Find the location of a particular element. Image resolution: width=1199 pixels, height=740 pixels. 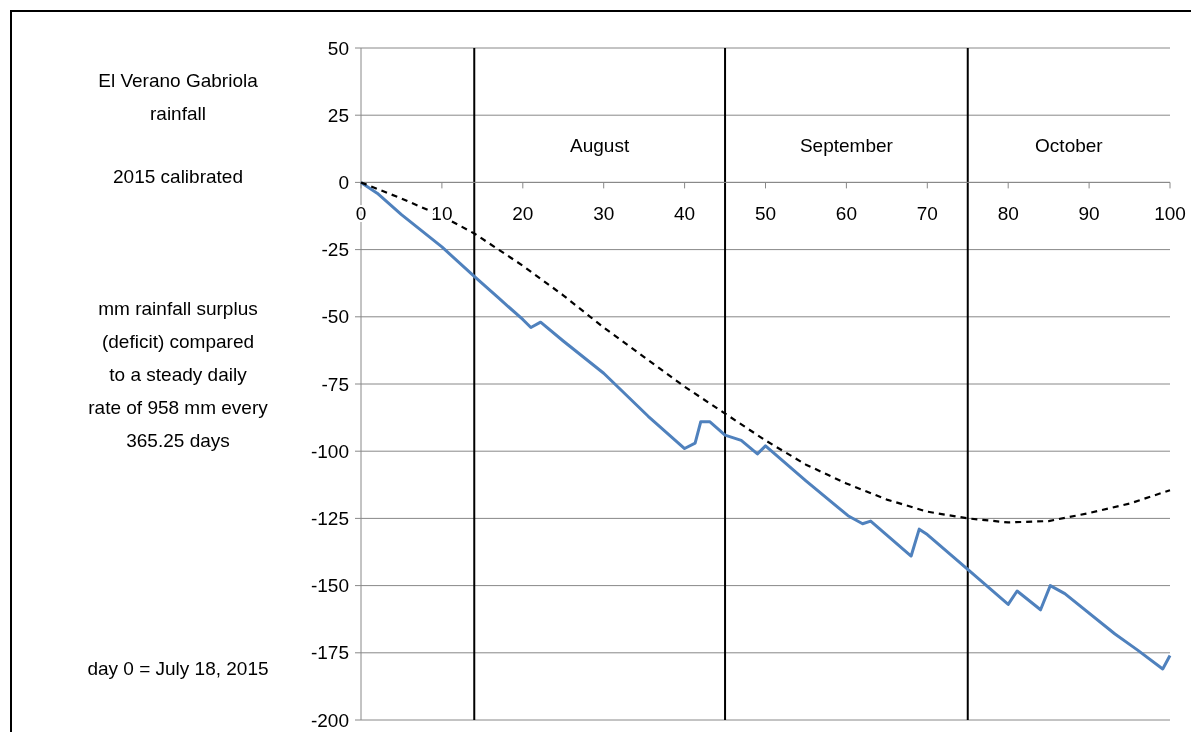

text: day 0 = July 18, 2015 is located at coordinates (178, 668).